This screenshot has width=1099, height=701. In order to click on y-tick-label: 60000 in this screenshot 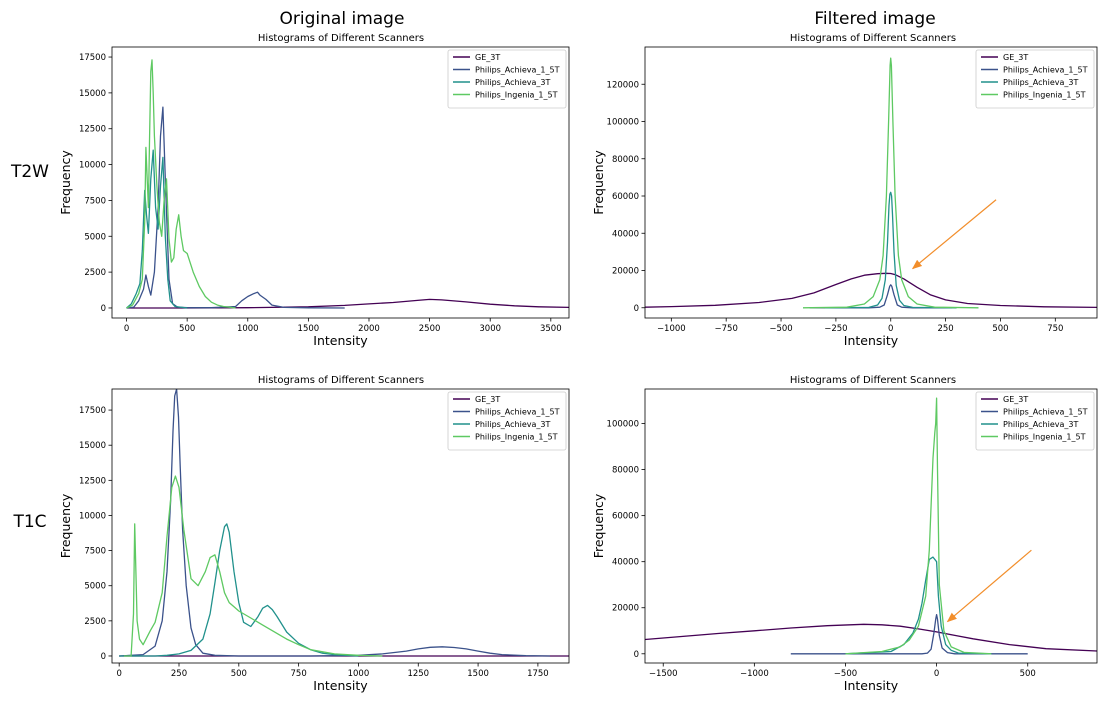, I will do `click(625, 197)`.